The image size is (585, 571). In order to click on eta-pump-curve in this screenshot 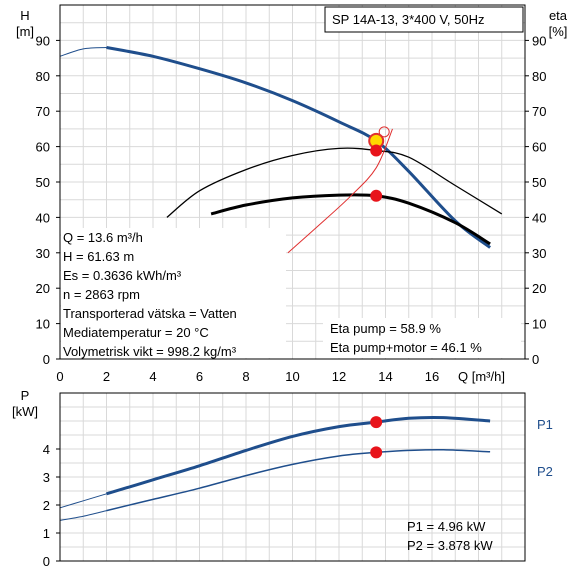, I will do `click(334, 182)`.